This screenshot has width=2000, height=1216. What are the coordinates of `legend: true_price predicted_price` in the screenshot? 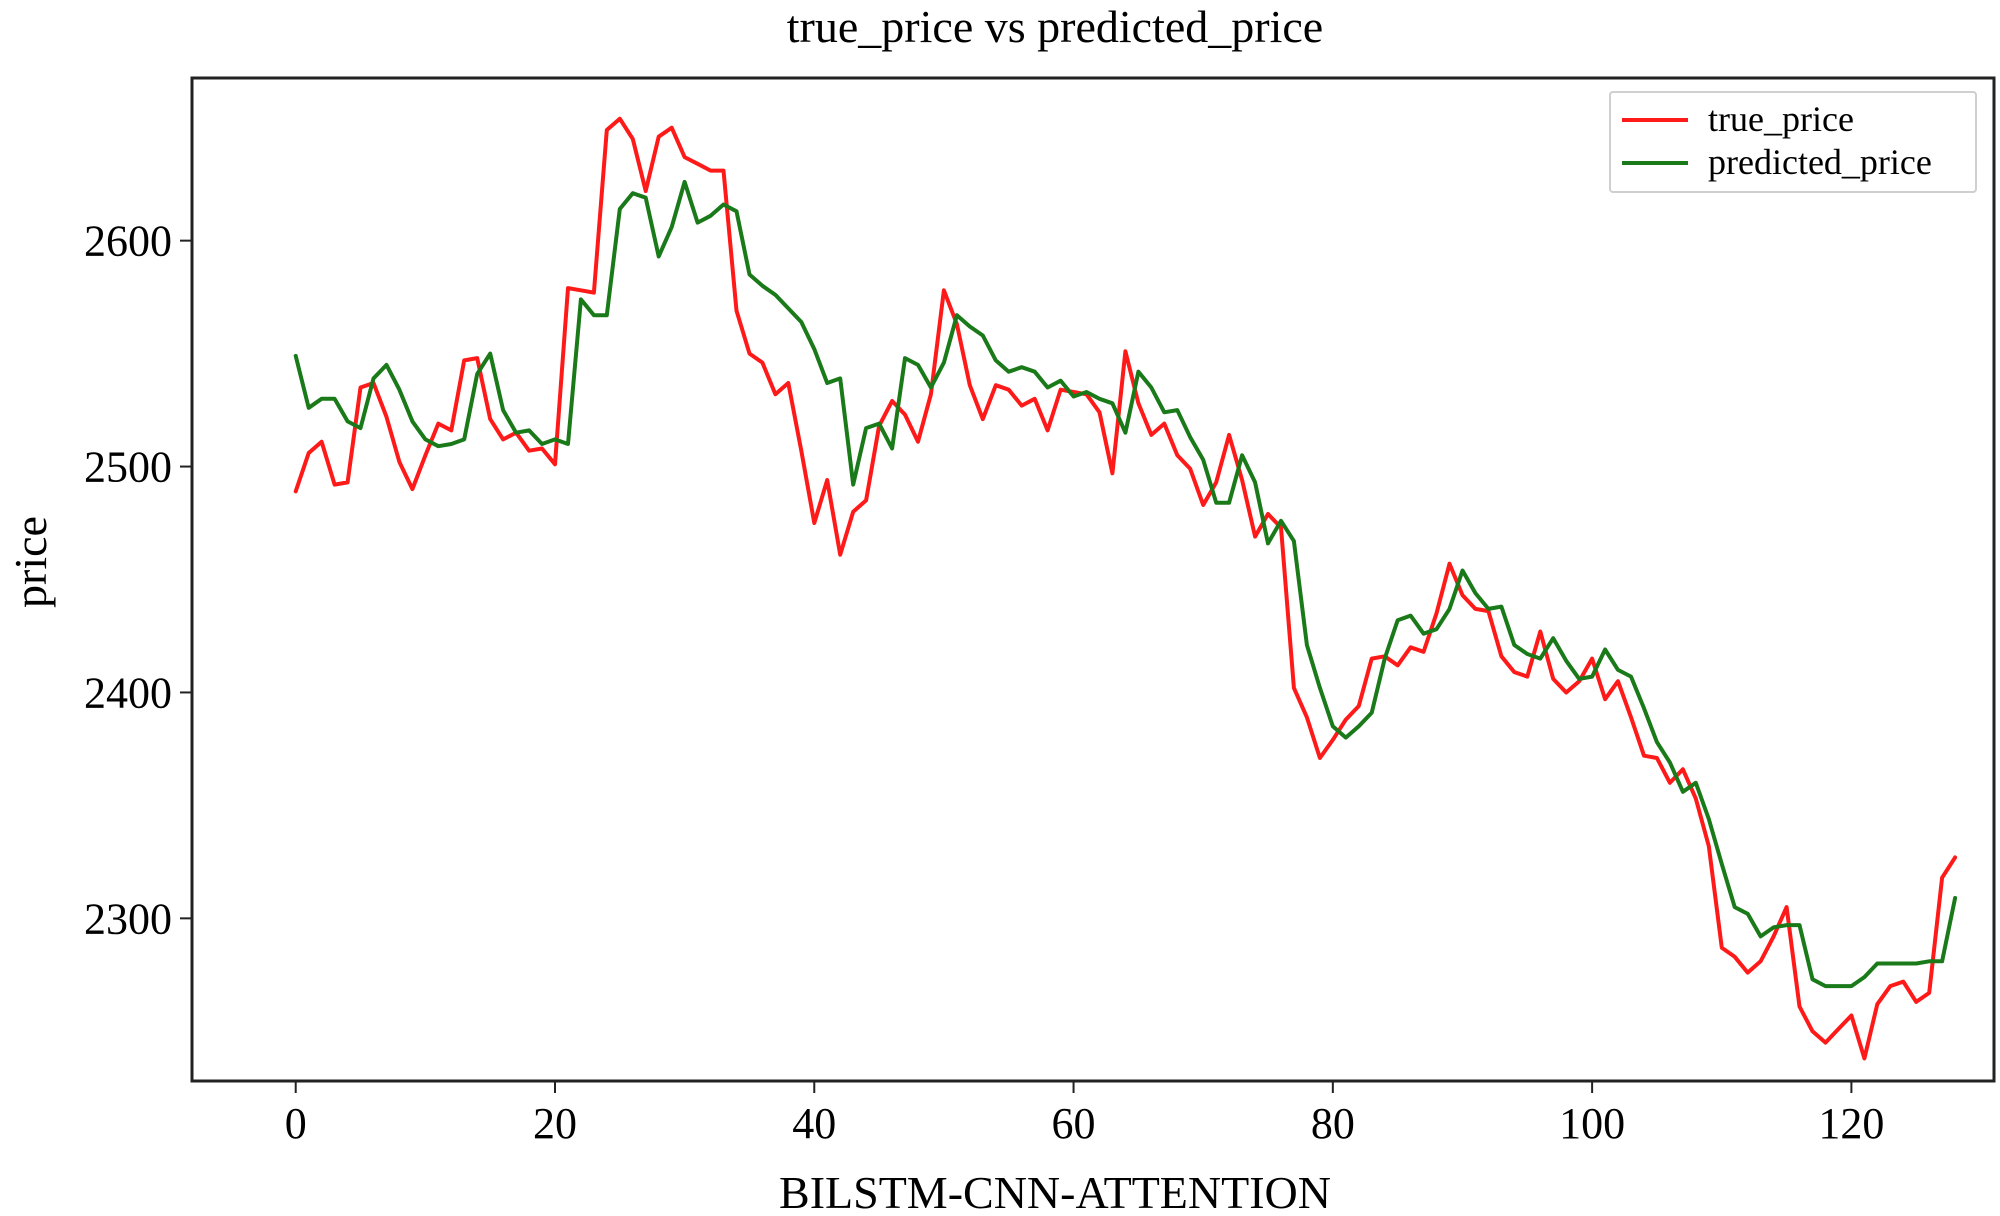 It's located at (1793, 142).